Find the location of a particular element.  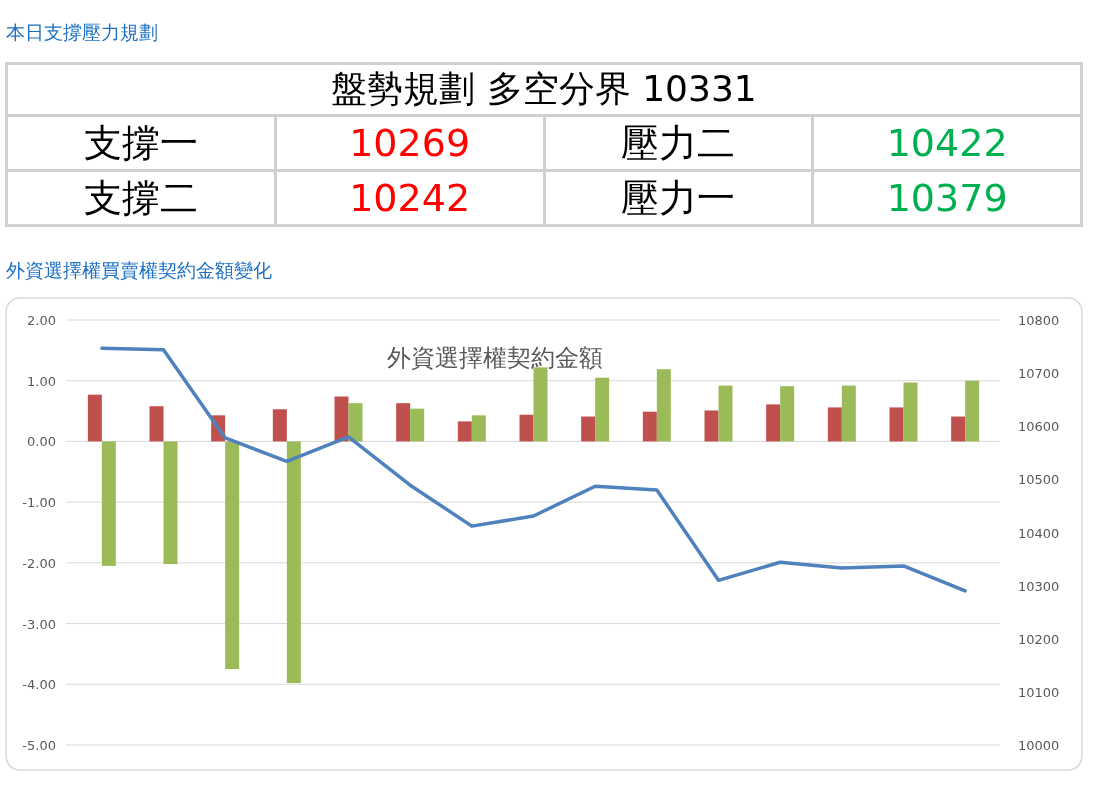

y2-tick-label: 10100 is located at coordinates (1039, 692).